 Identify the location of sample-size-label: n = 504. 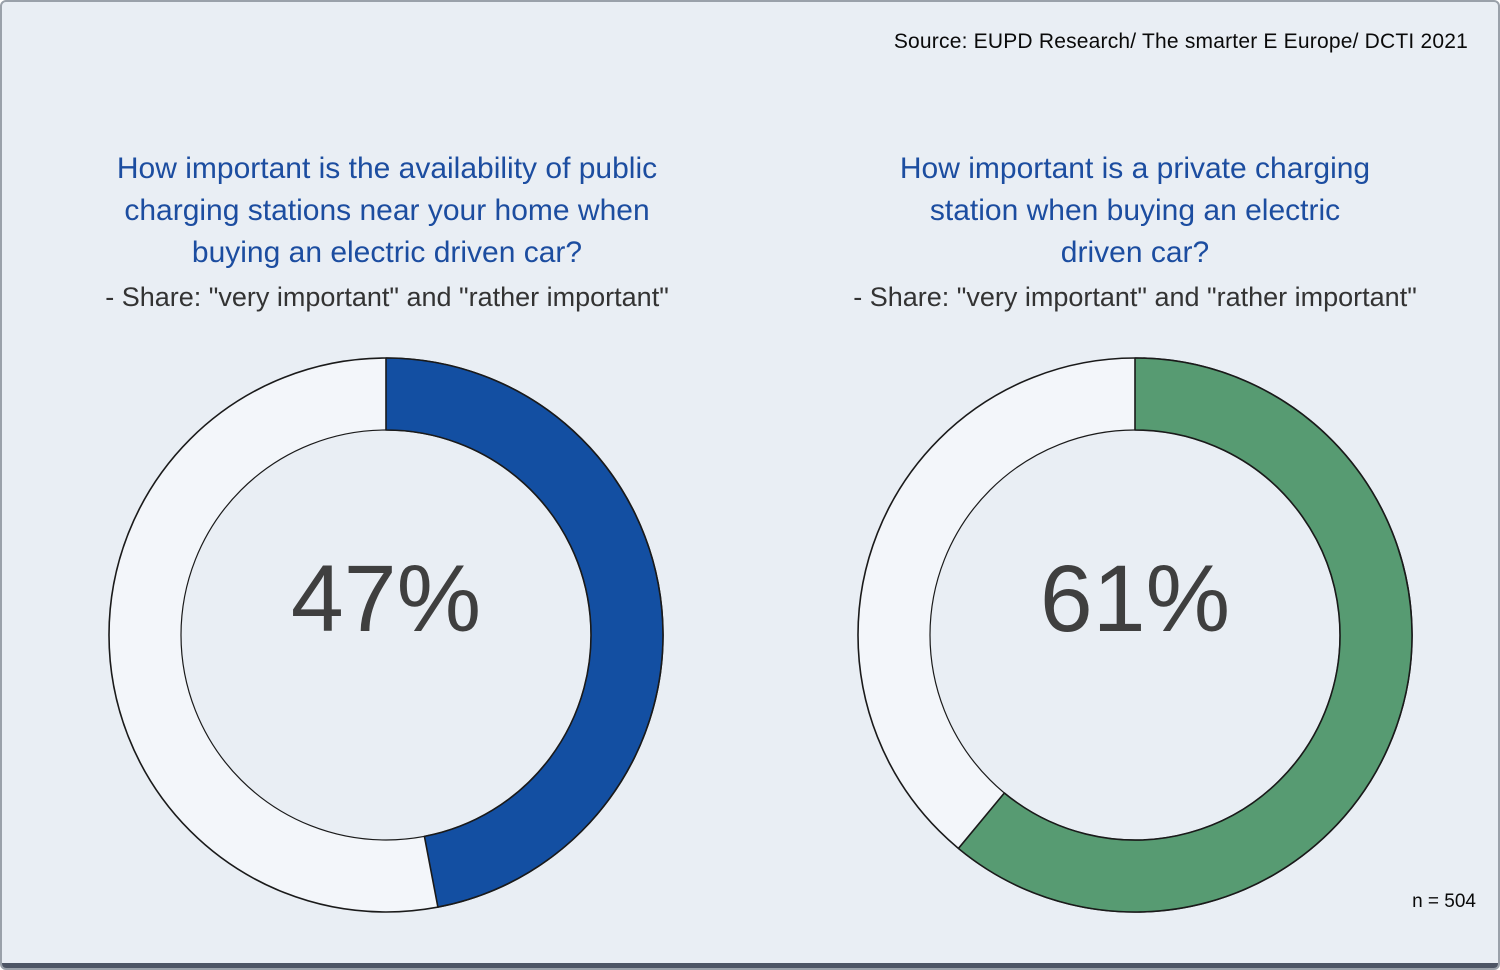
(1444, 901).